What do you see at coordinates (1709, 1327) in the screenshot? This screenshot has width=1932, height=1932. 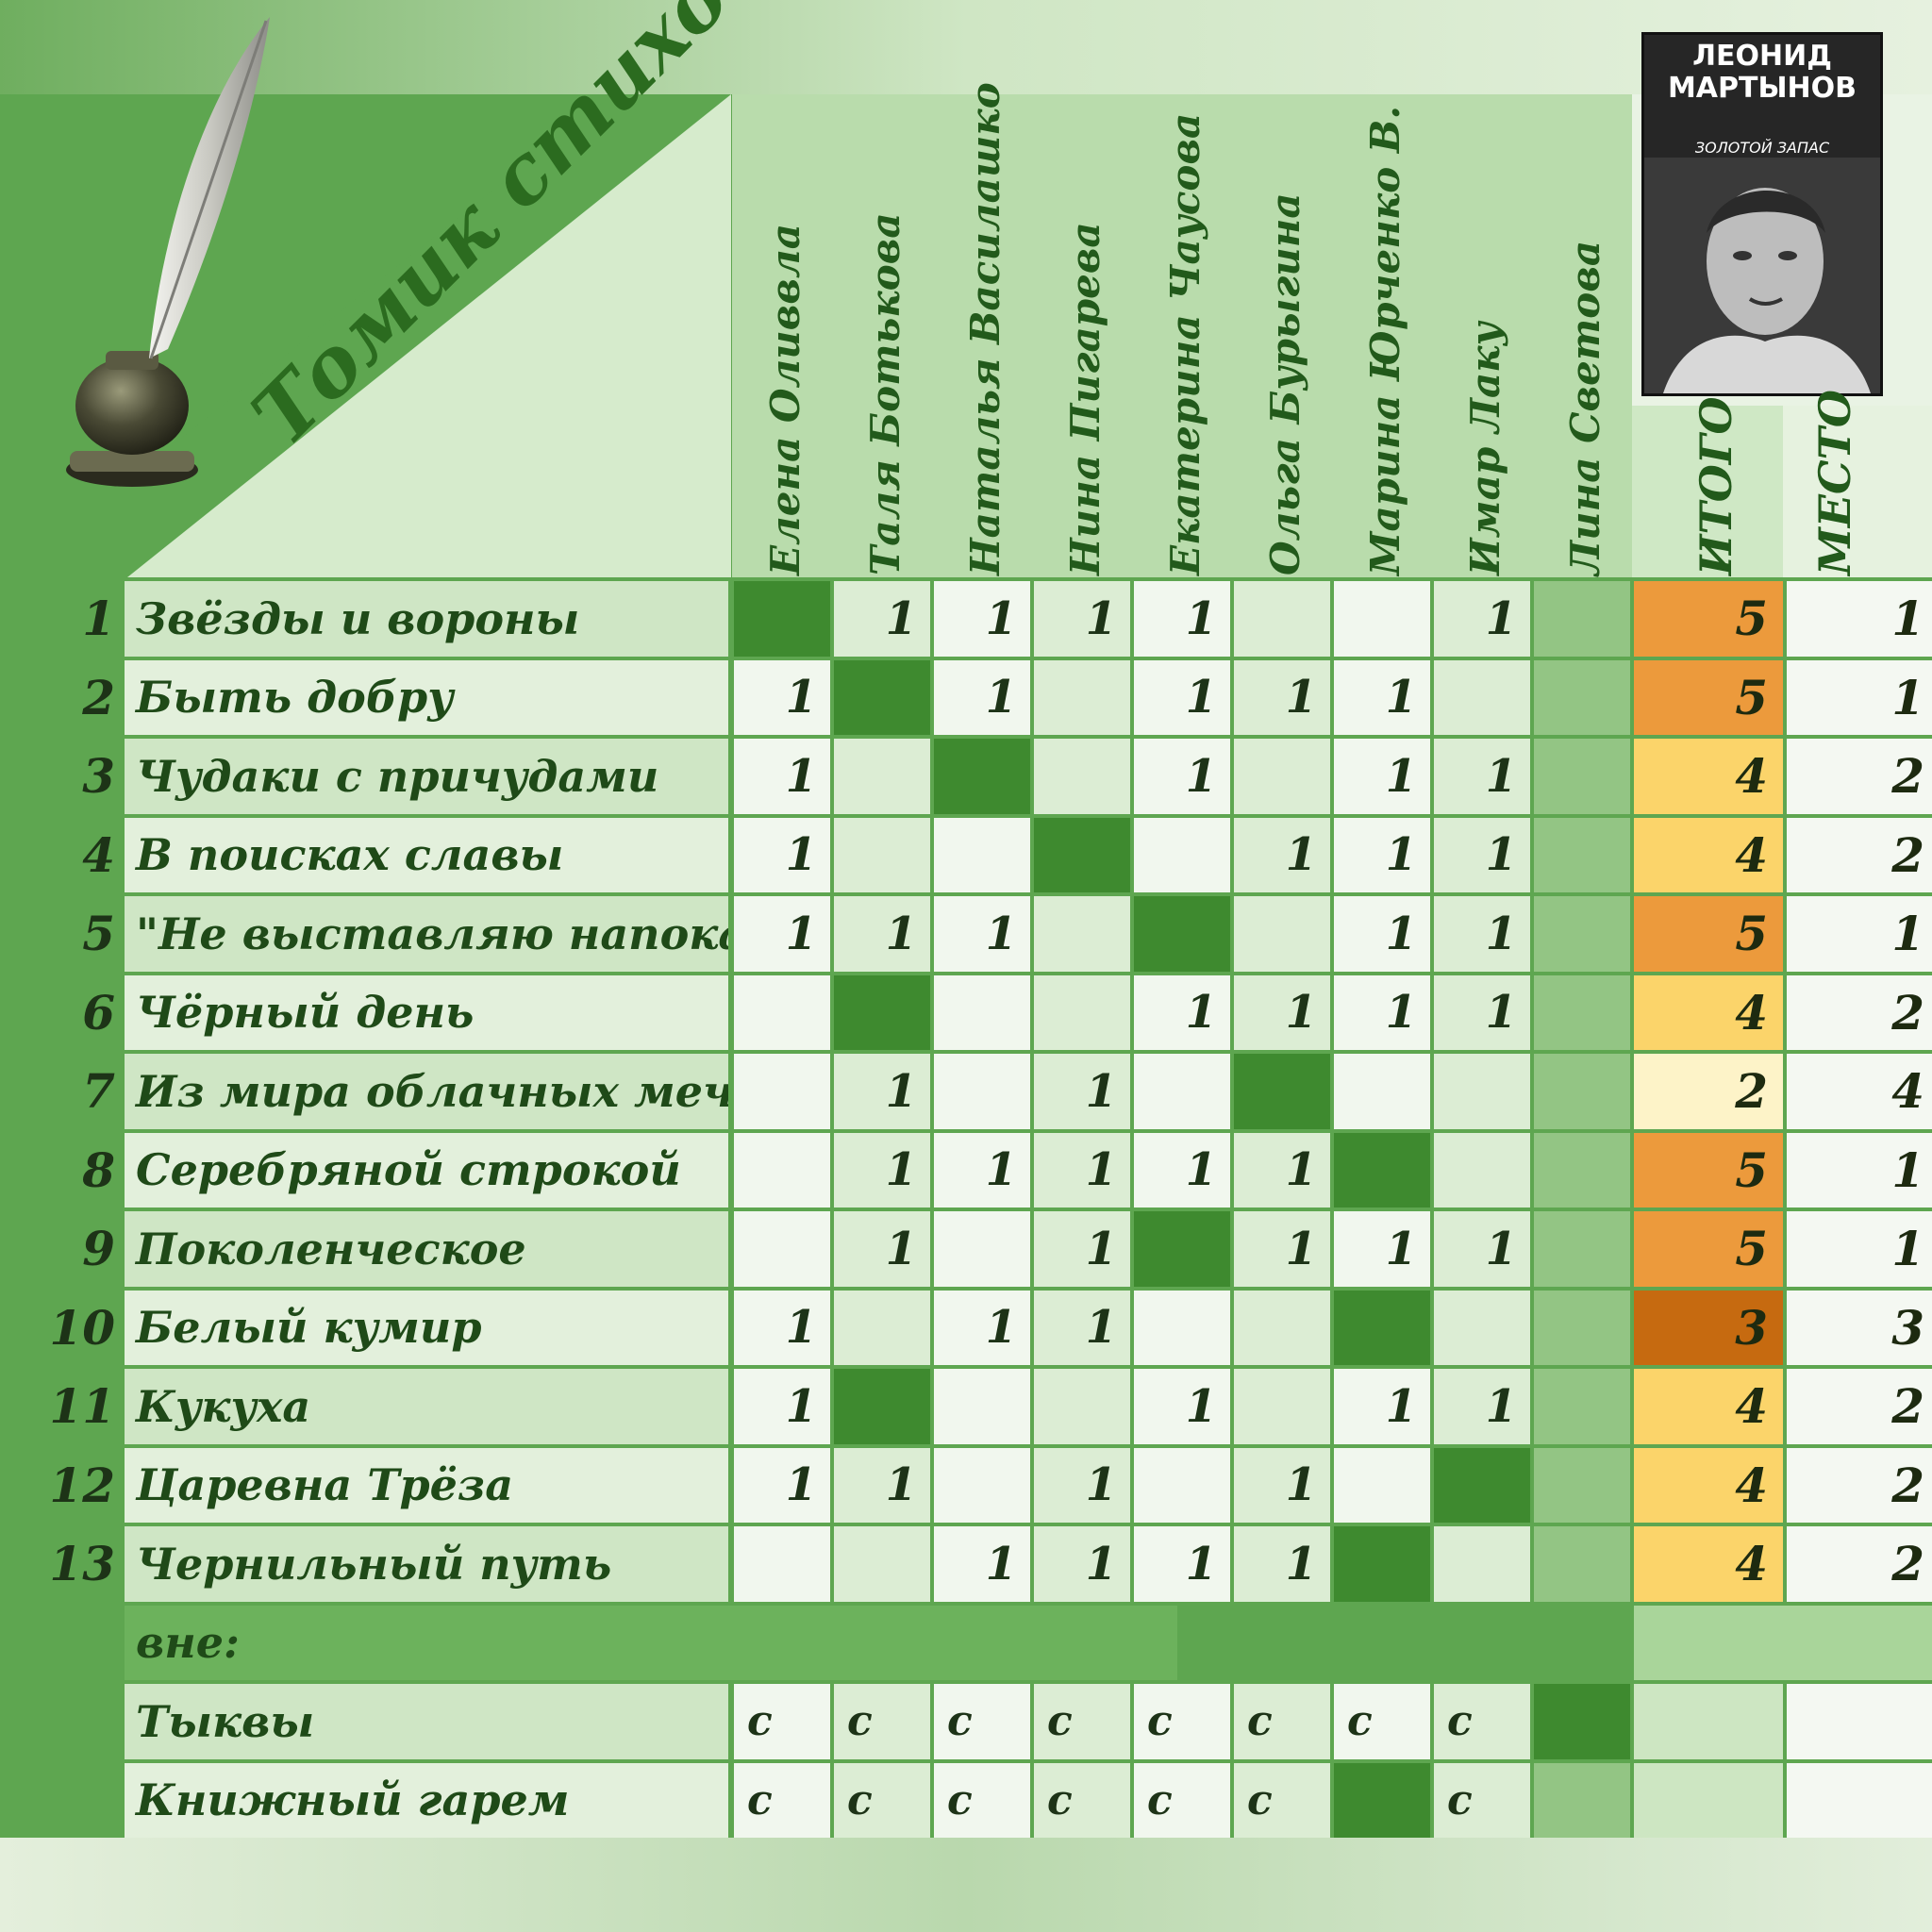 I see `total-cell: 3` at bounding box center [1709, 1327].